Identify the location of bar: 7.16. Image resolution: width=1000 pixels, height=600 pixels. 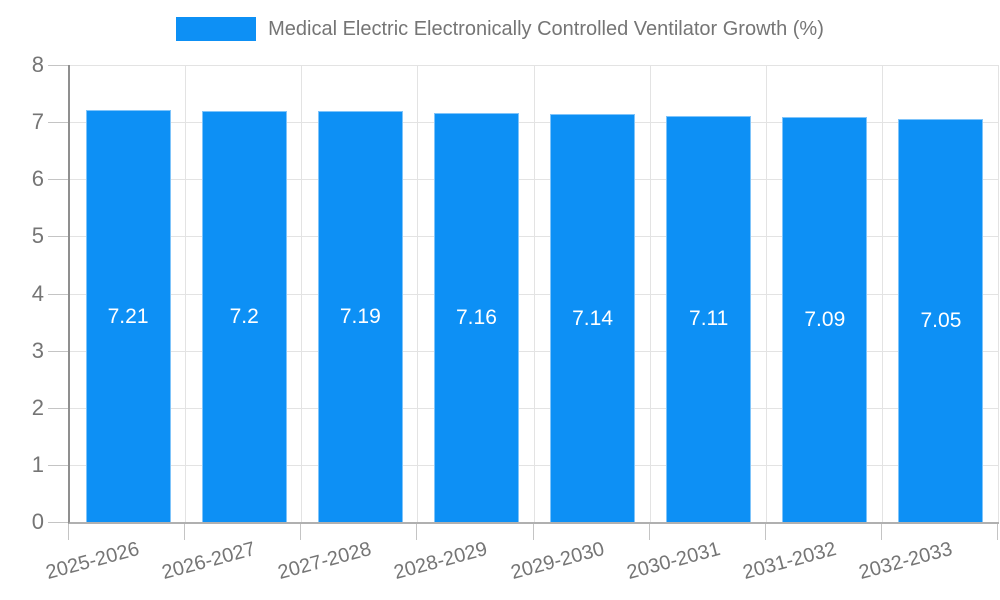
(476, 317).